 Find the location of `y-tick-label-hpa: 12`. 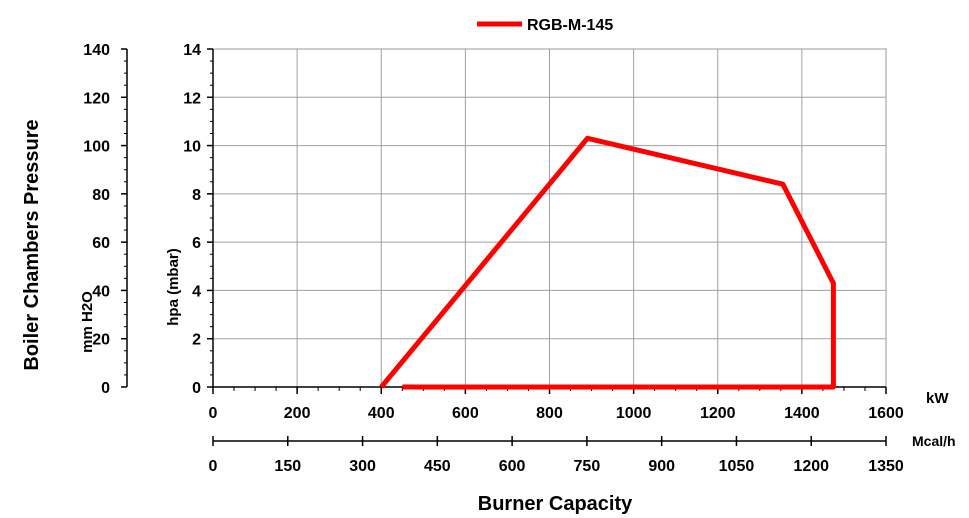

y-tick-label-hpa: 12 is located at coordinates (192, 98).